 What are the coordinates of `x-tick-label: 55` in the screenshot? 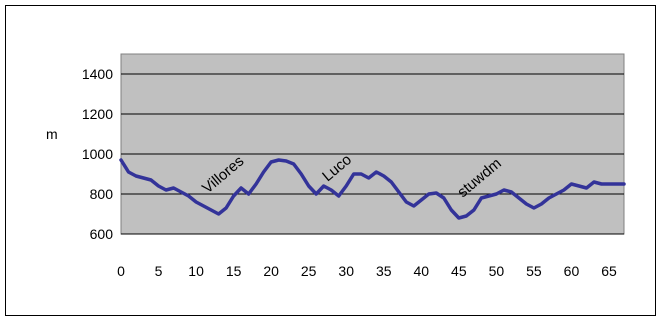 It's located at (534, 271).